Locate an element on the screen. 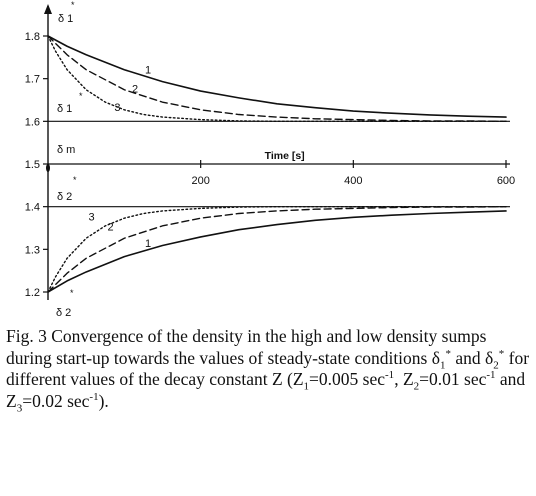 The height and width of the screenshot is (496, 536). caption-text-2: and δ is located at coordinates (472, 357).